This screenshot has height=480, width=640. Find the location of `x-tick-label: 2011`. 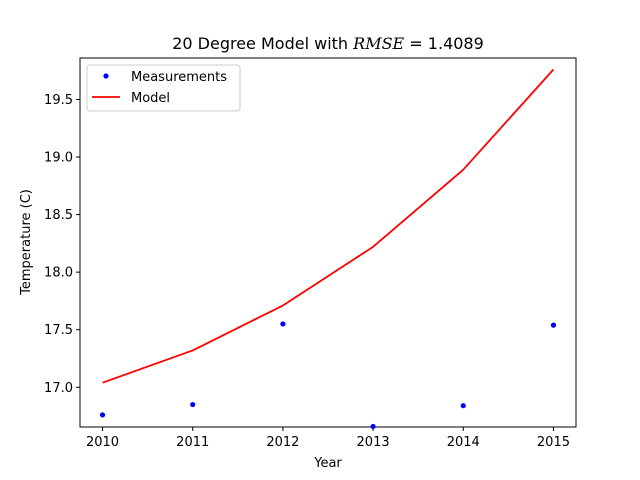

x-tick-label: 2011 is located at coordinates (192, 442).